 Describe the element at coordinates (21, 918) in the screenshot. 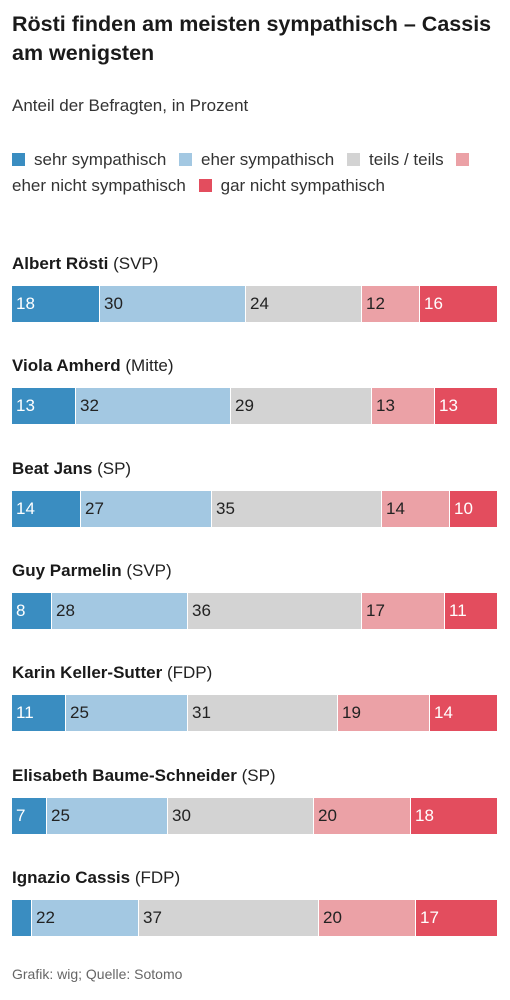

I see `bar-segment` at that location.